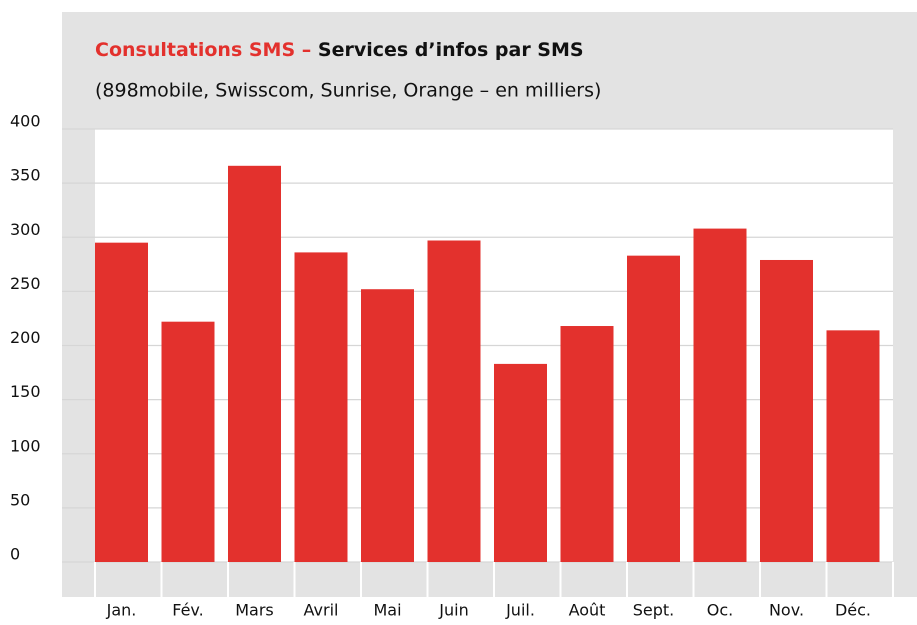 Image resolution: width=917 pixels, height=625 pixels. I want to click on x-tick-label: Mai, so click(387, 610).